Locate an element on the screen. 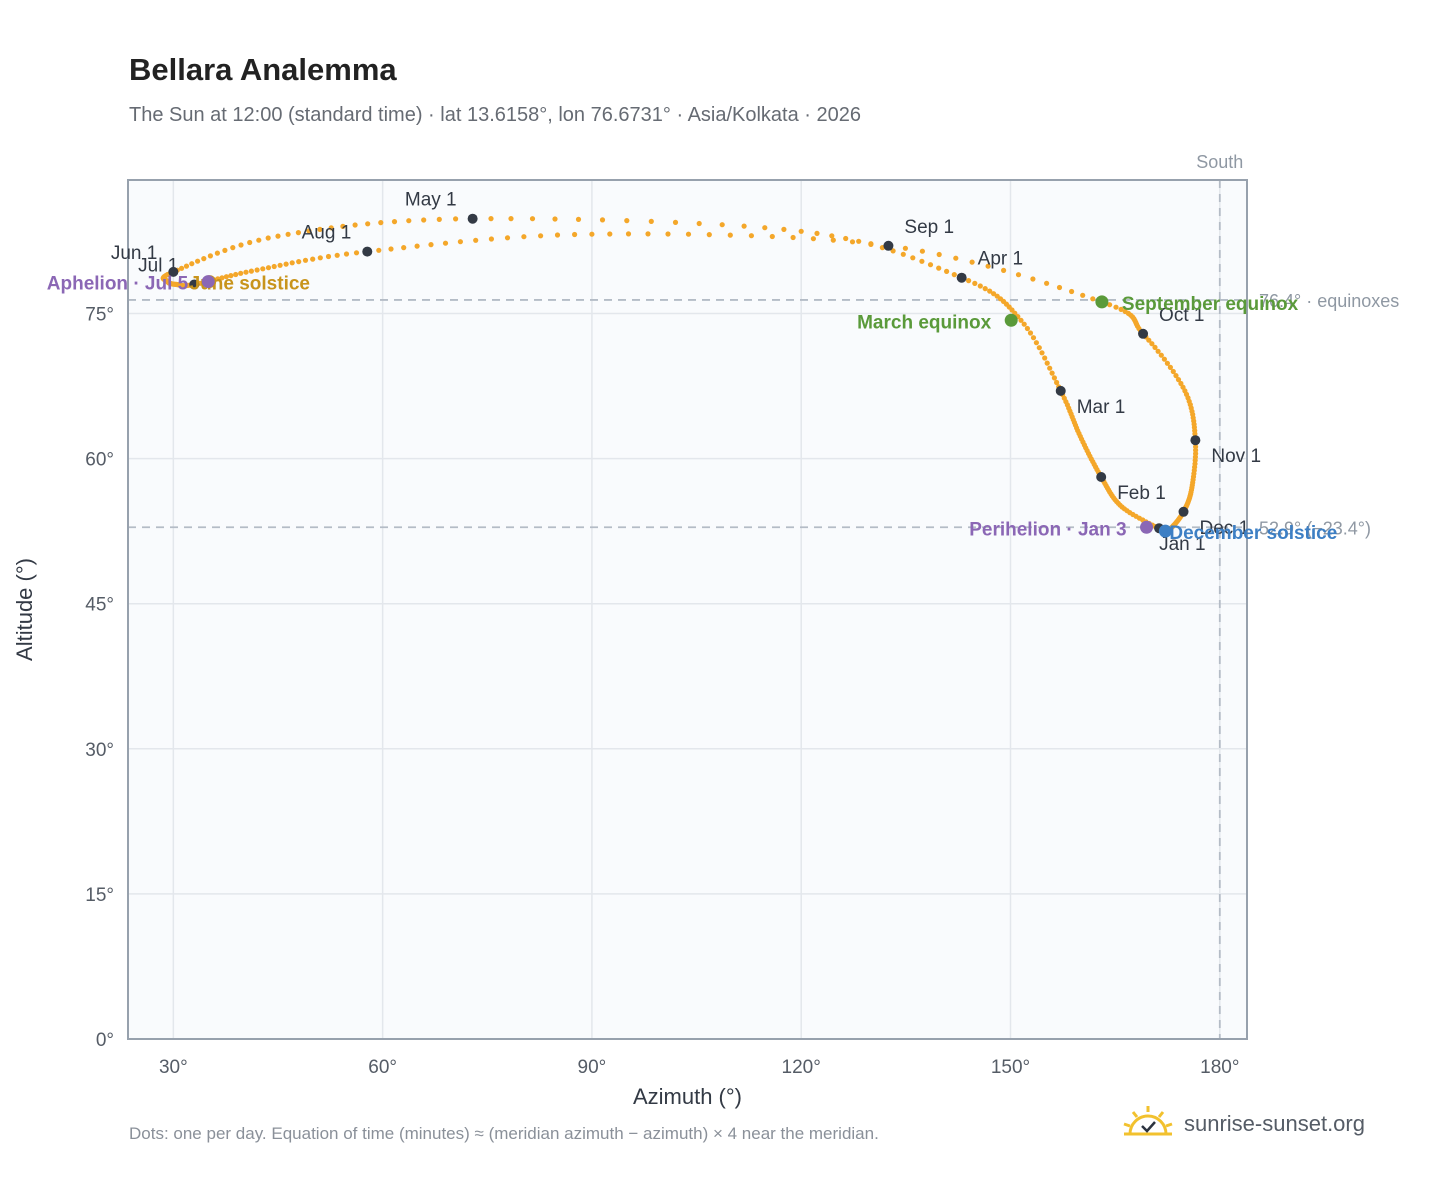 The width and height of the screenshot is (1448, 1188). month-marker-label: Nov 1 is located at coordinates (1236, 456).